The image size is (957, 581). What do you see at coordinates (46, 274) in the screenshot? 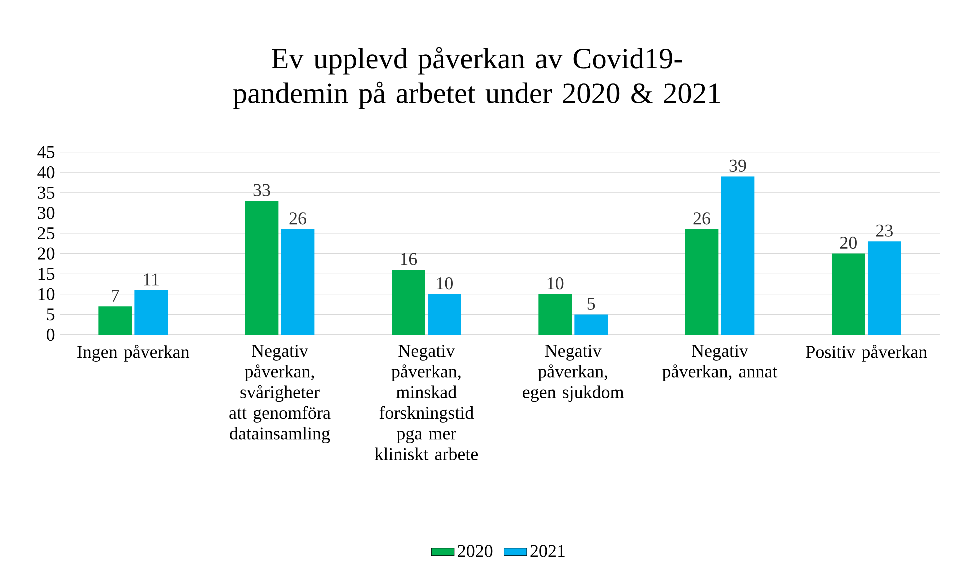
I see `y-tick-label: 15` at bounding box center [46, 274].